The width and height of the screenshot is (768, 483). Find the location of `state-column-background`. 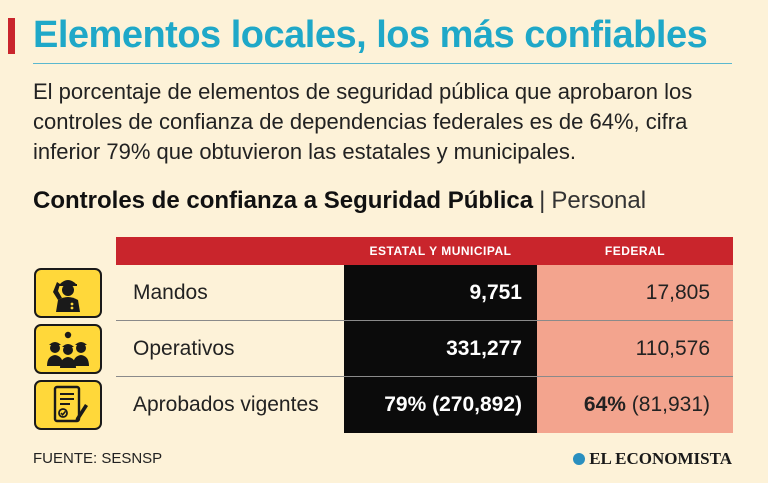

state-column-background is located at coordinates (440, 349).